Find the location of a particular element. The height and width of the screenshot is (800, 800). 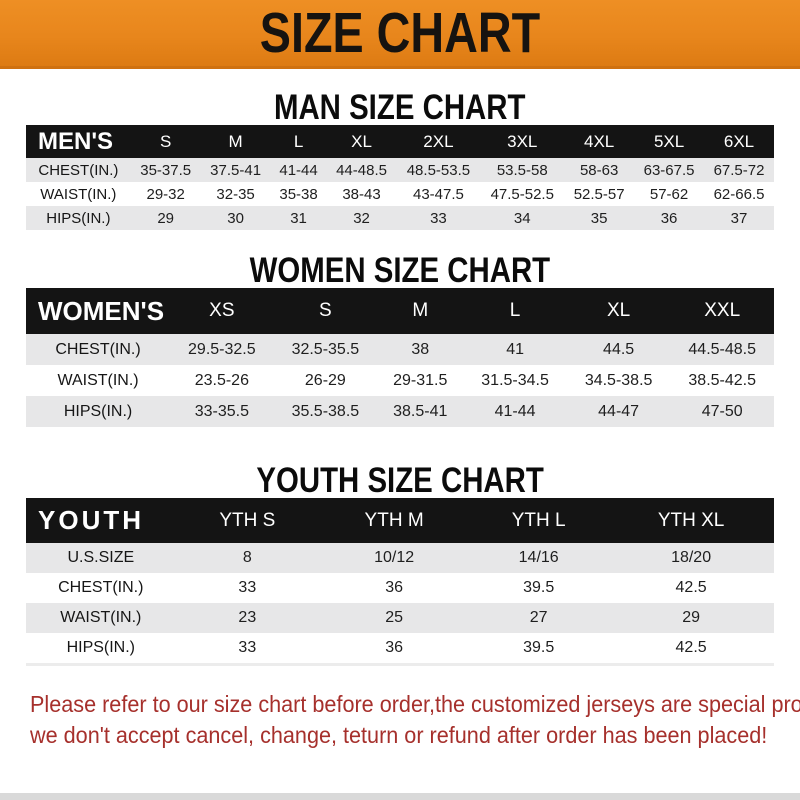

size-cell: 34 is located at coordinates (522, 218).